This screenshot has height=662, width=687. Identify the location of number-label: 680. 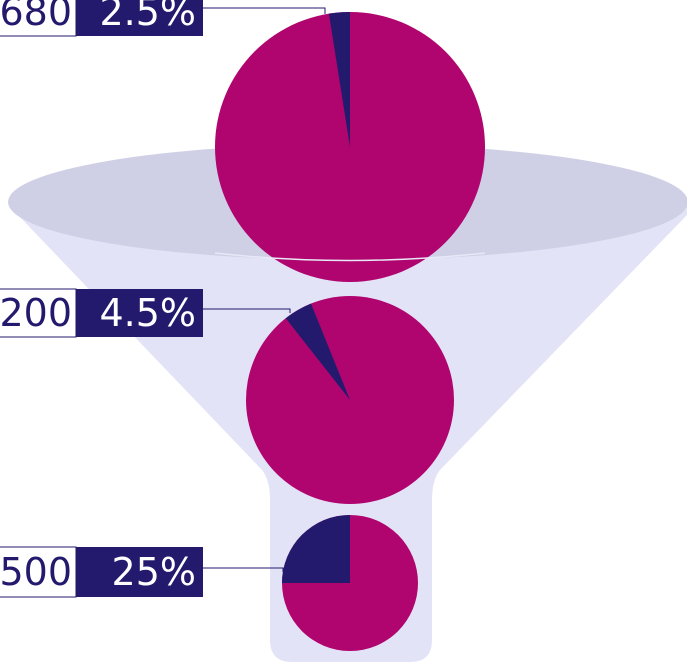
(36, 17).